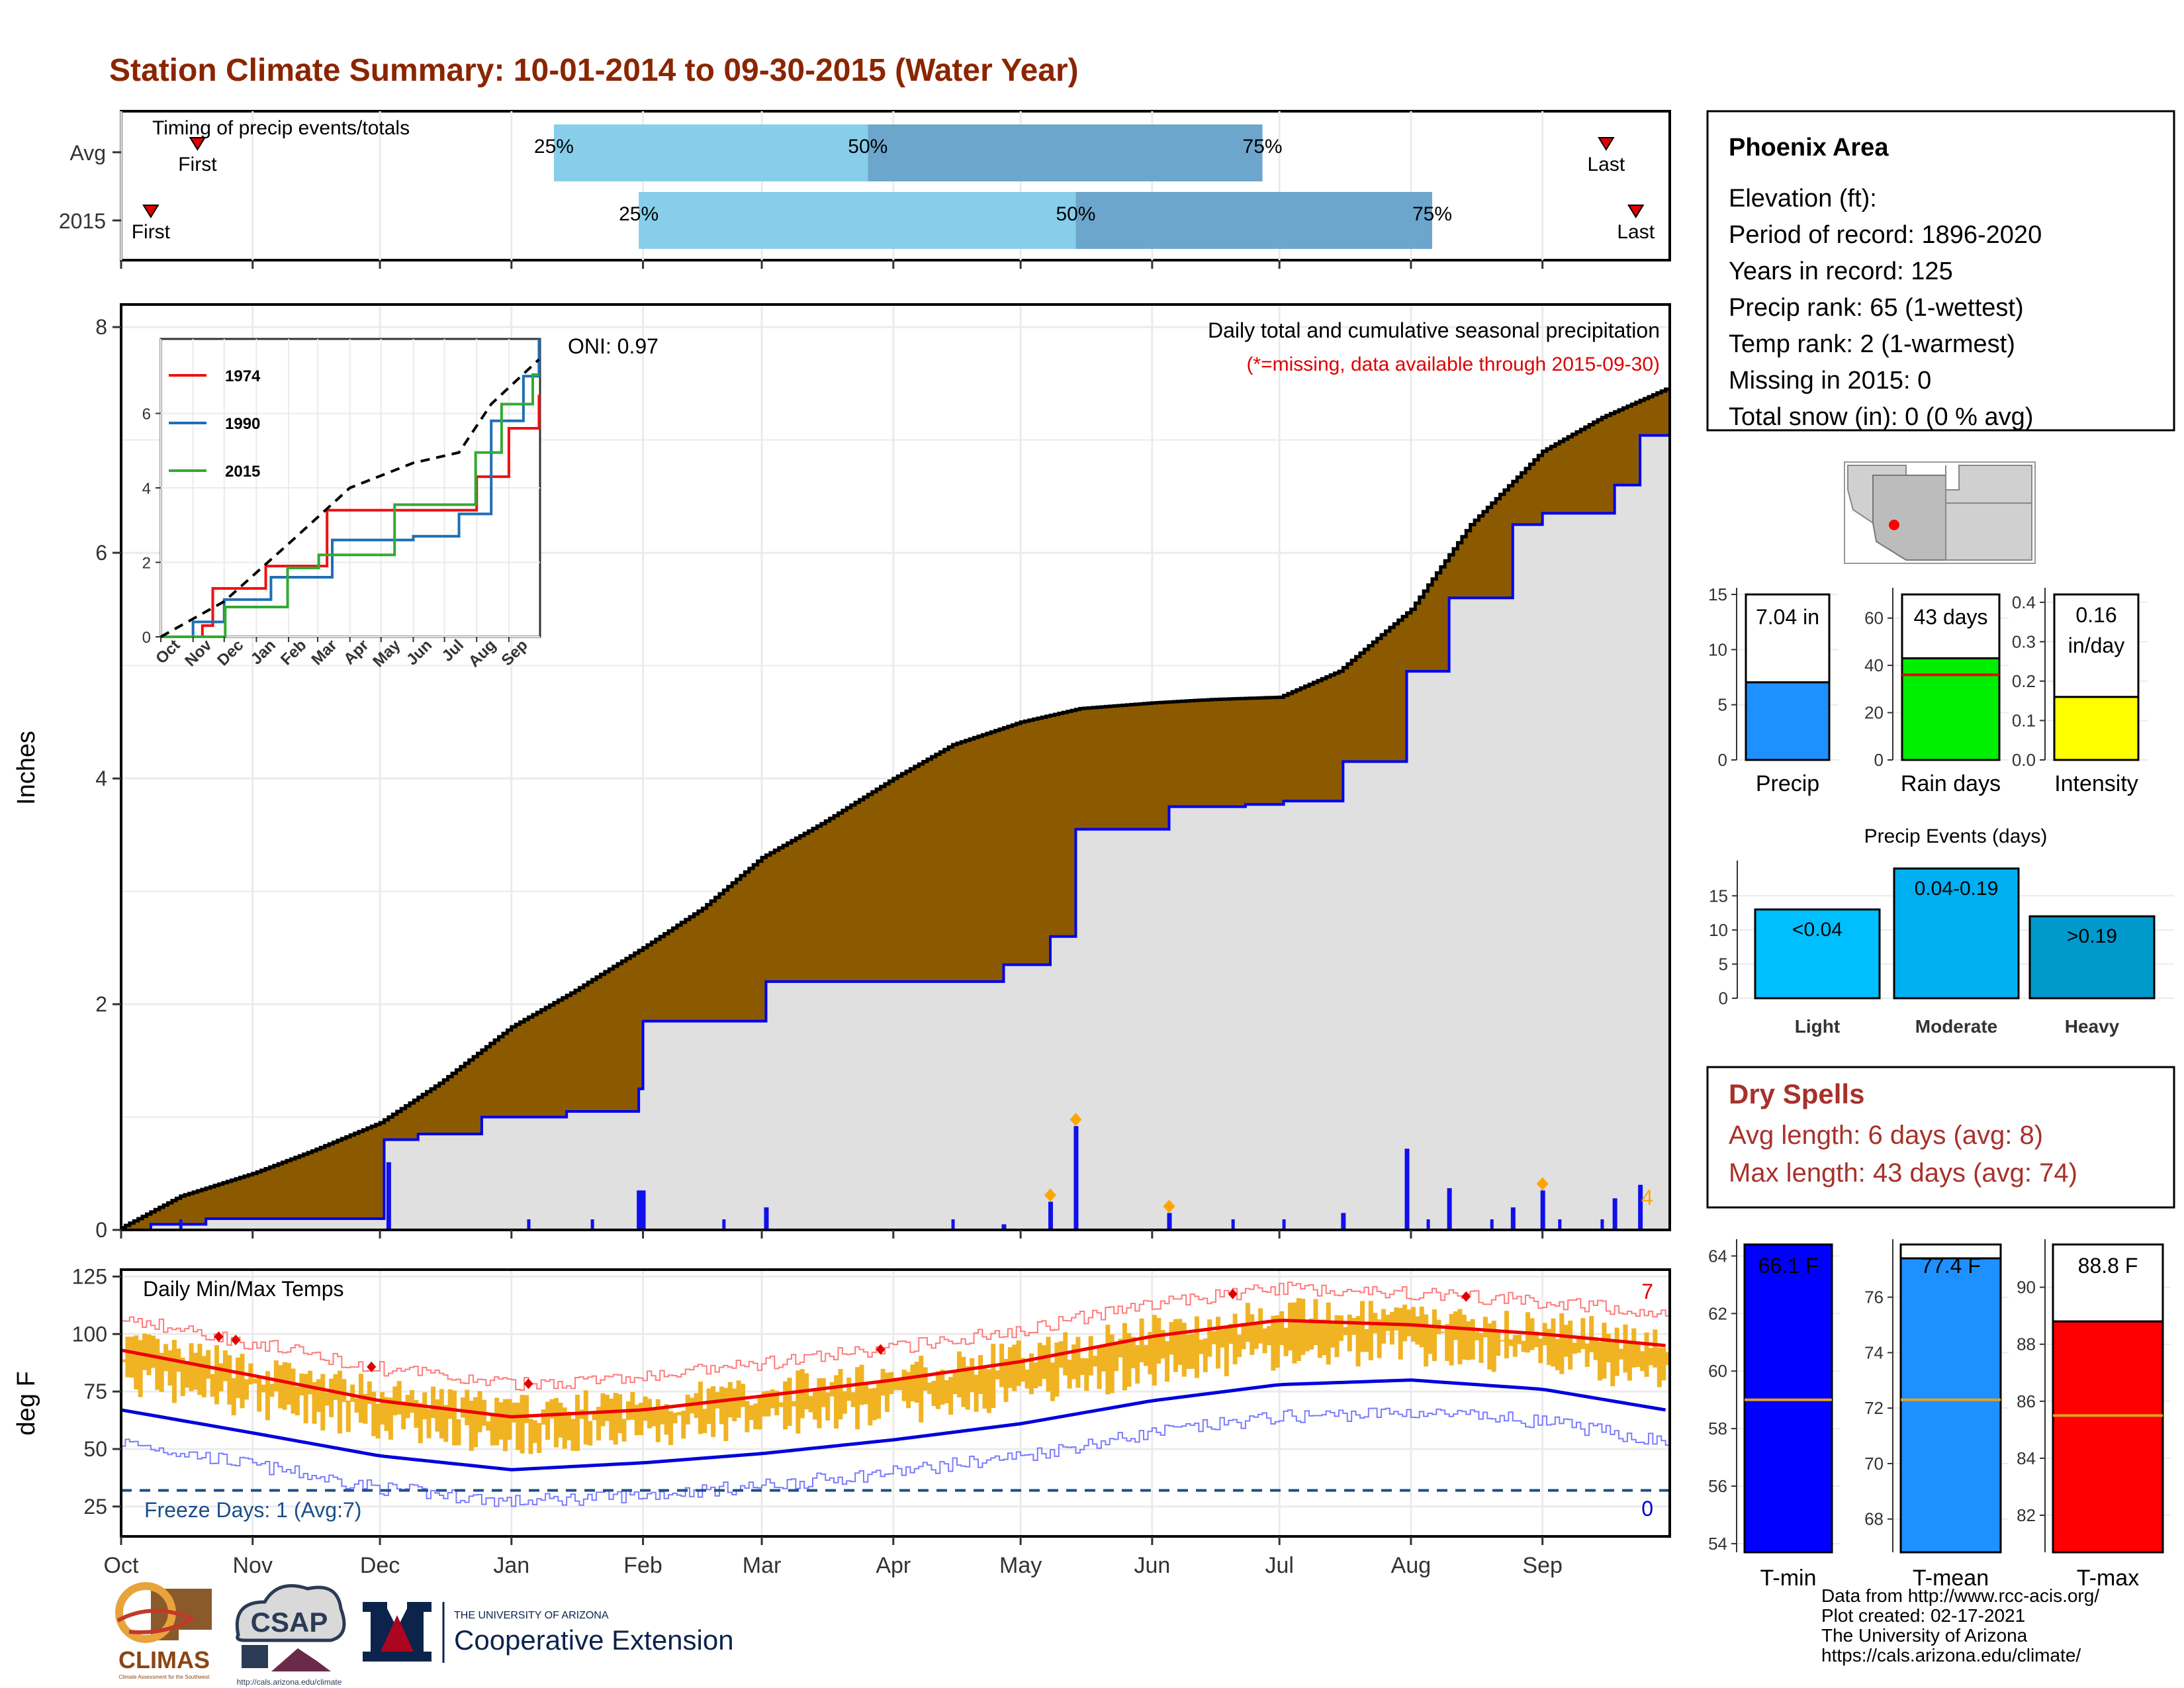  What do you see at coordinates (1809, 148) in the screenshot?
I see `station-name: Phoenix Area` at bounding box center [1809, 148].